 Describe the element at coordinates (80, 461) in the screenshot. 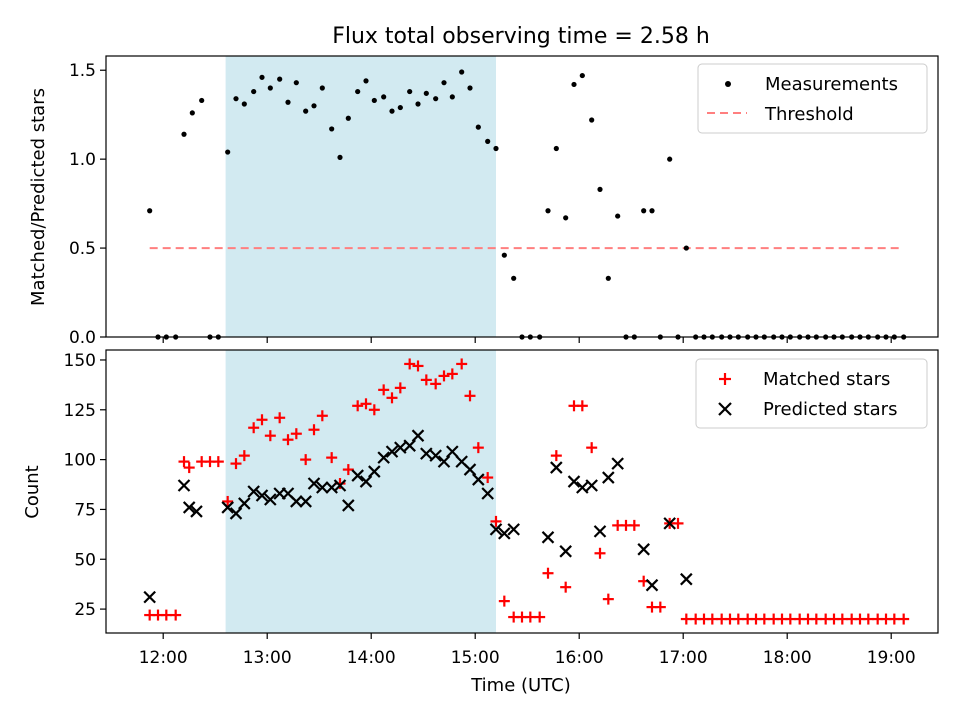

I see `bottom-y-tick-label: 100` at that location.